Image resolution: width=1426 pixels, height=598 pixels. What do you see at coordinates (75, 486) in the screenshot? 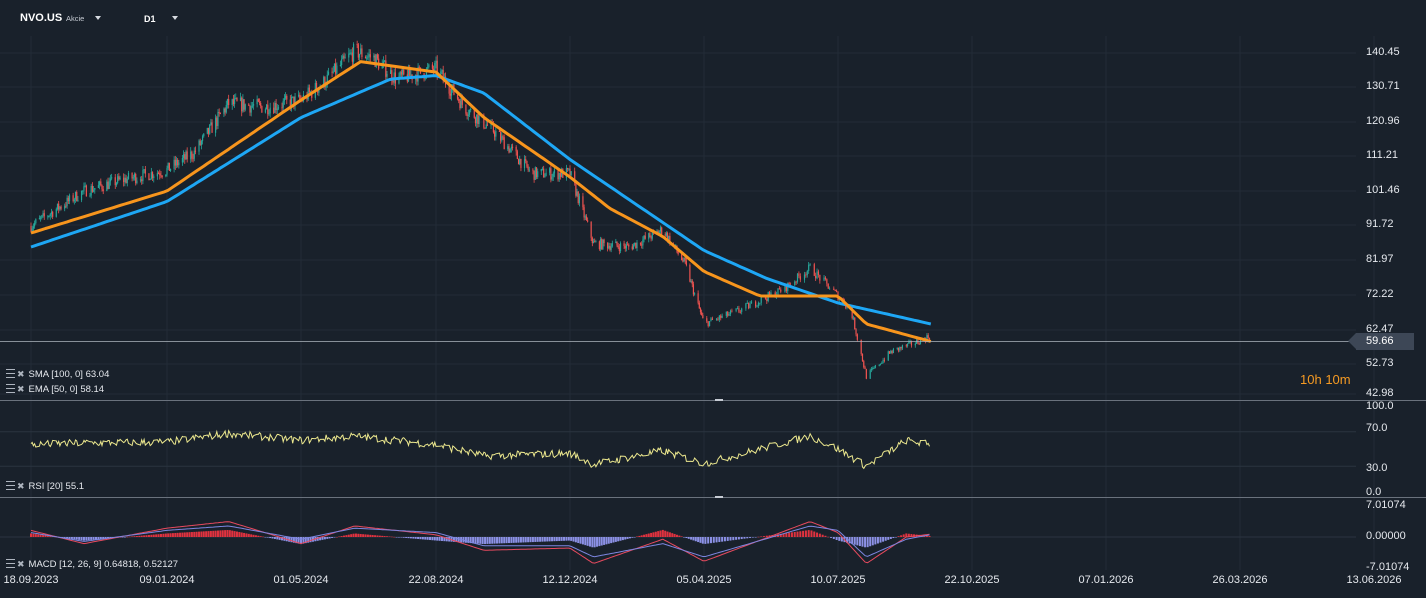
I see `rsi-value: 55.1` at bounding box center [75, 486].